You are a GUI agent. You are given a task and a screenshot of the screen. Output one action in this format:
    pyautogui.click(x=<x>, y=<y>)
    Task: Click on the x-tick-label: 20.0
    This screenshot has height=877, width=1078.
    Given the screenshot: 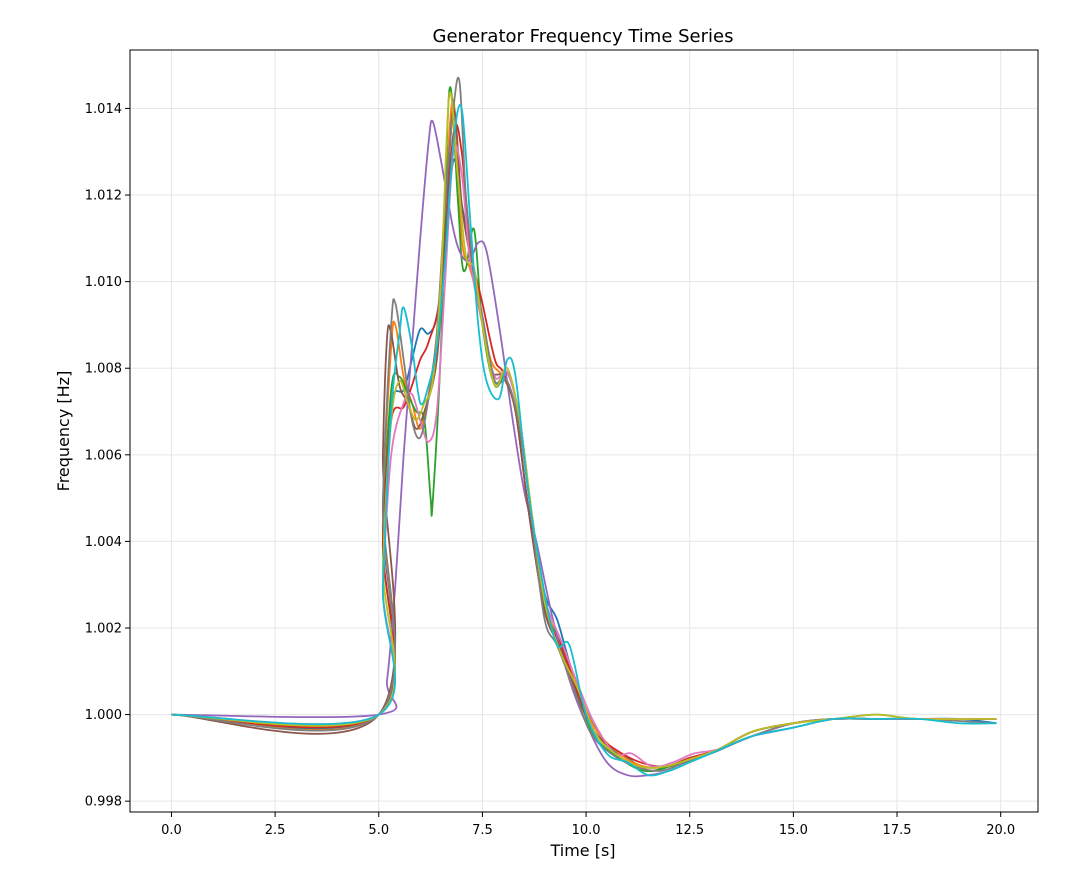 What is the action you would take?
    pyautogui.click(x=1000, y=830)
    